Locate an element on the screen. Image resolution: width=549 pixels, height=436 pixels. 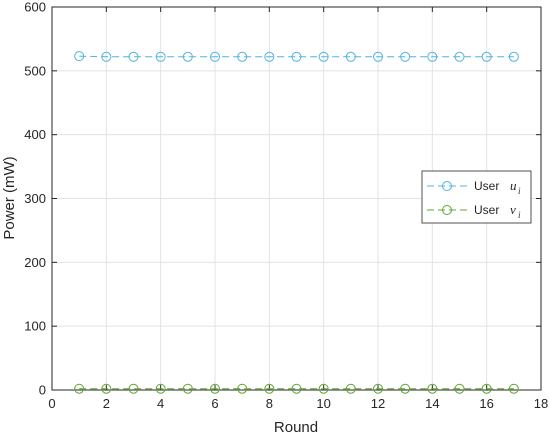
x-tick-label: 16 is located at coordinates (486, 403).